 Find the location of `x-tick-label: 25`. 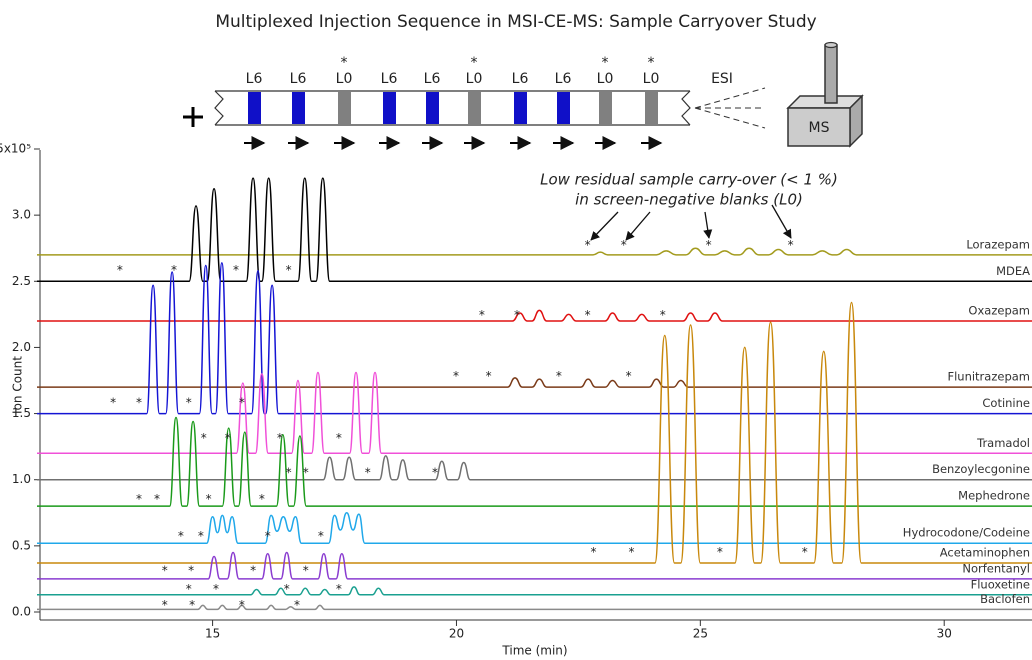

x-tick-label: 25 is located at coordinates (700, 634).